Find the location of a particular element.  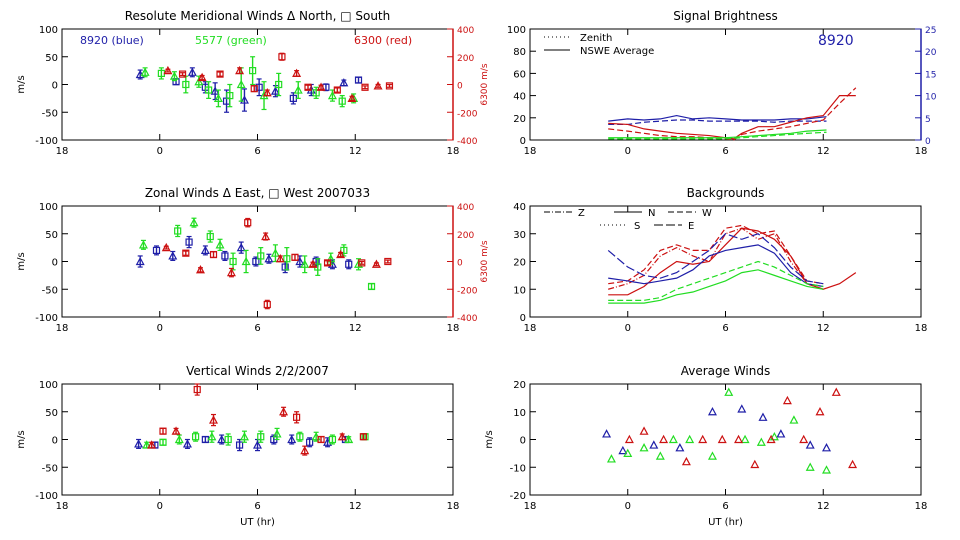

y-tick-right-label: 0 is located at coordinates (928, 142).